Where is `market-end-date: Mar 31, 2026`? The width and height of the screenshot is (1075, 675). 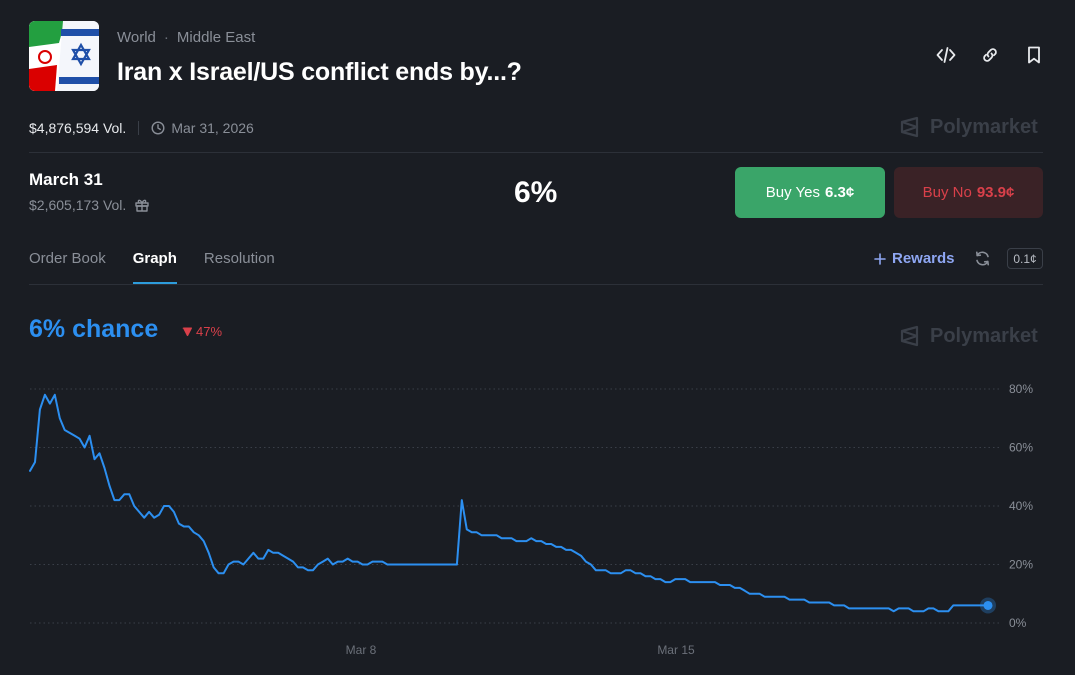
market-end-date: Mar 31, 2026 is located at coordinates (202, 128).